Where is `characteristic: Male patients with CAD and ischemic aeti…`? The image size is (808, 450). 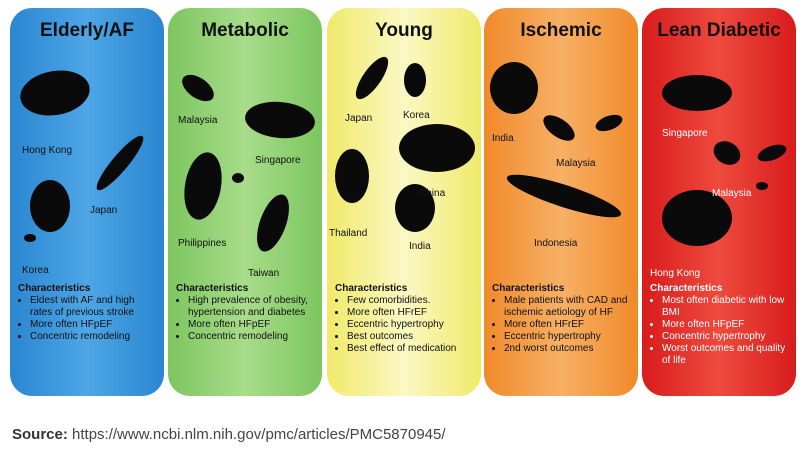
characteristic: Male patients with CAD and ischemic aeti… is located at coordinates (568, 307).